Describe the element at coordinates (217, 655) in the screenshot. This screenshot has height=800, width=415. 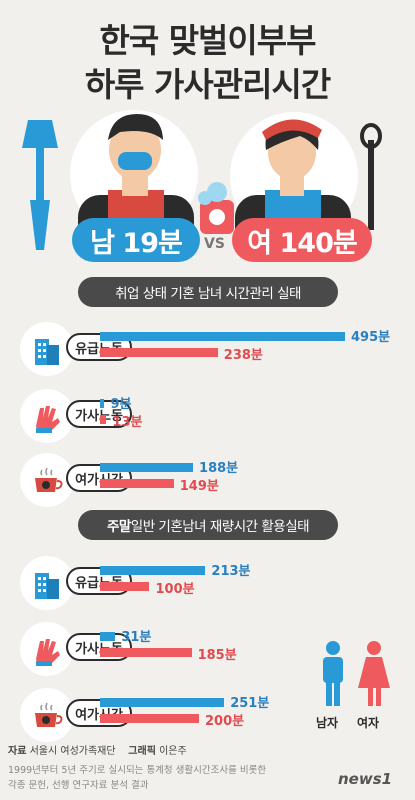
I see `female-value-label: 185분` at that location.